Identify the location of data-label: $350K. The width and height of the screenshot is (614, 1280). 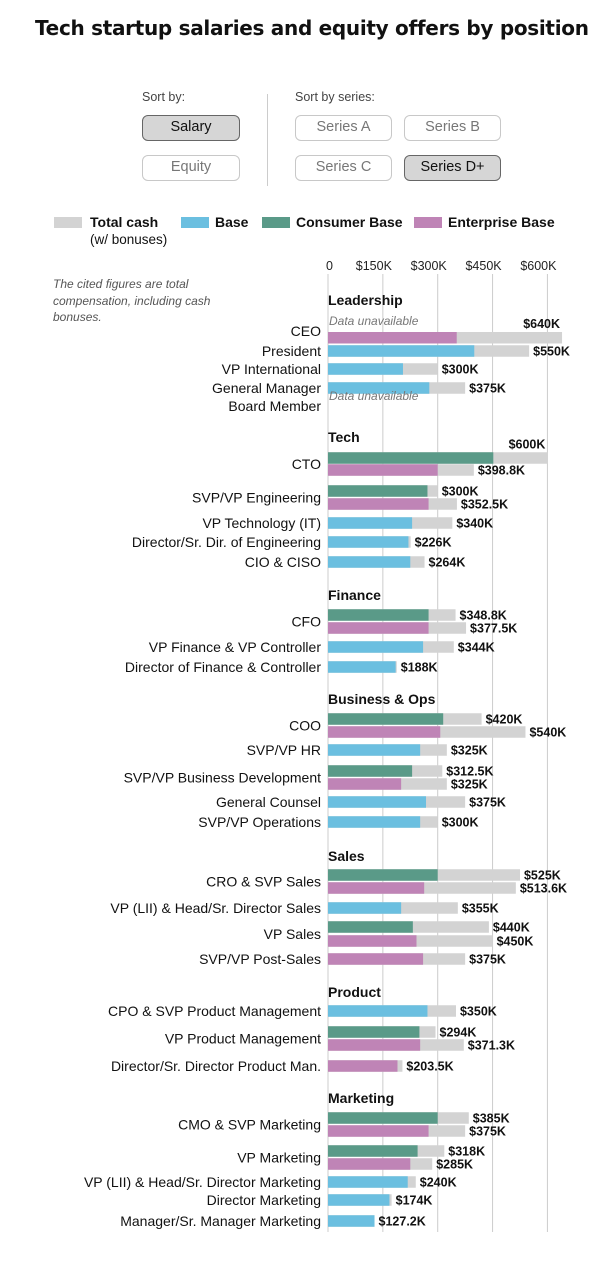
(478, 1012).